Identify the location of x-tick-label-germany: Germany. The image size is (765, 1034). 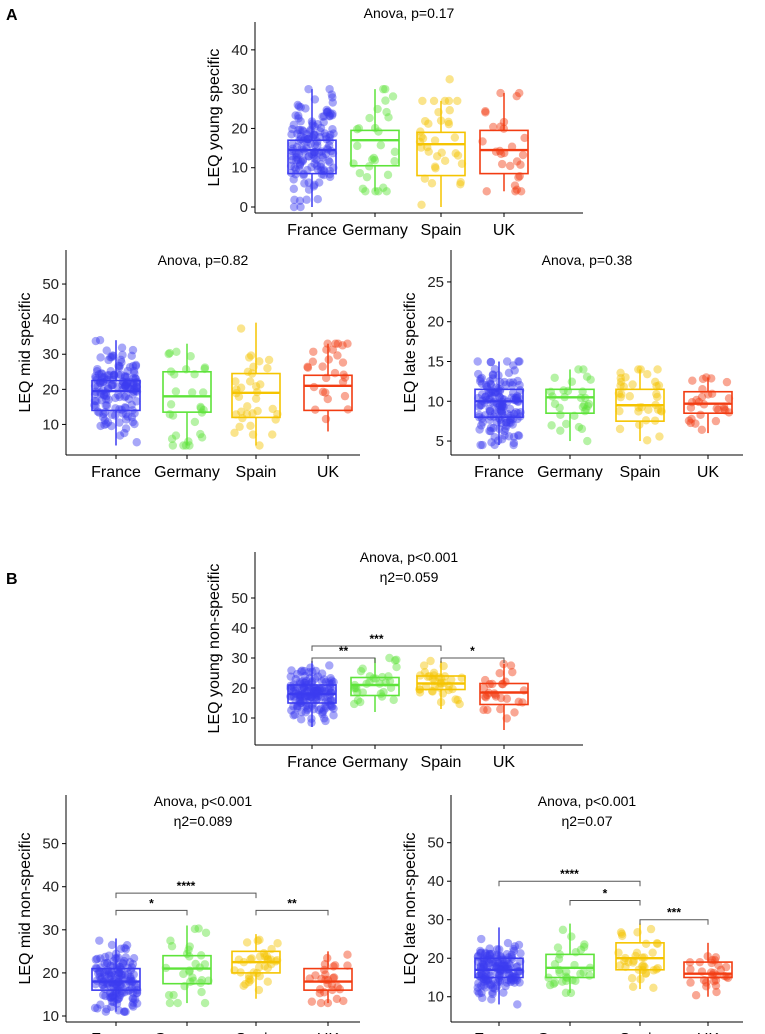
(570, 472).